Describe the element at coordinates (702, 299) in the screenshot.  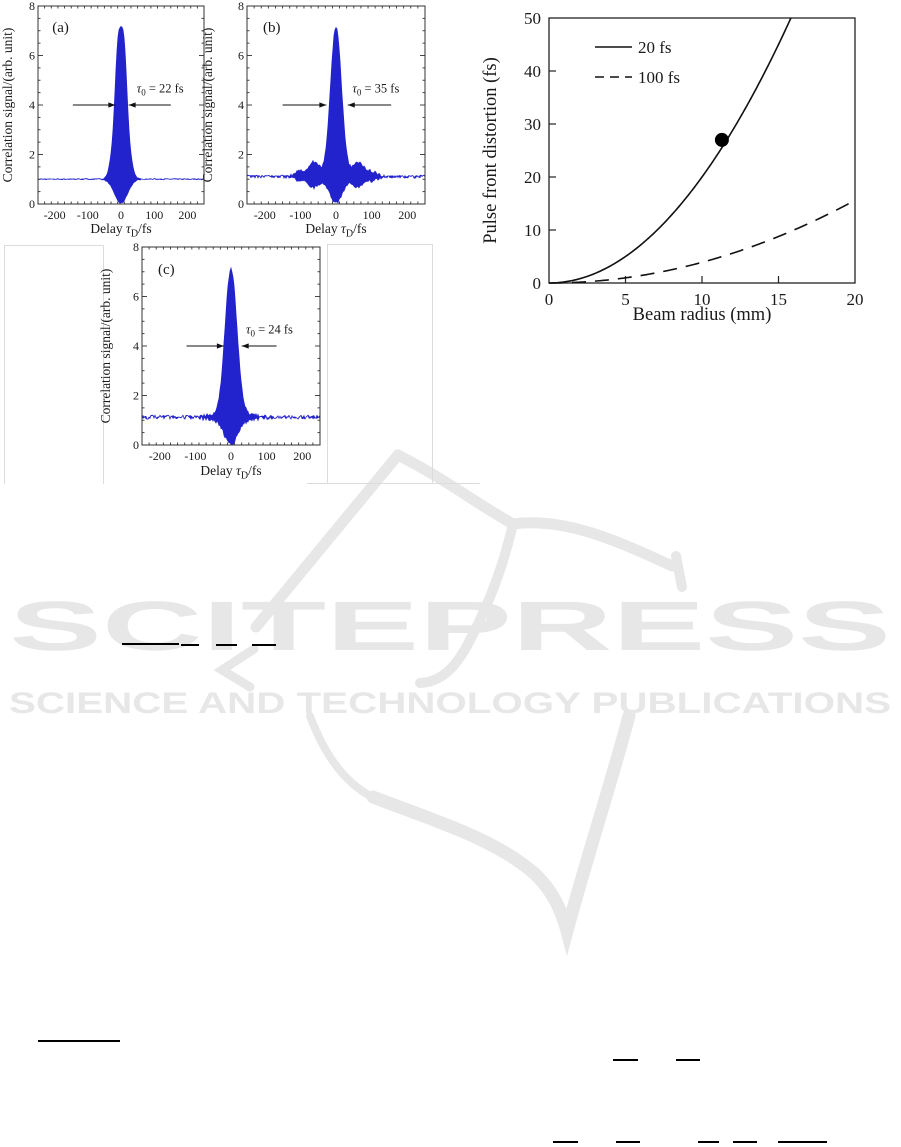
I see `x-tick-label: 10` at that location.